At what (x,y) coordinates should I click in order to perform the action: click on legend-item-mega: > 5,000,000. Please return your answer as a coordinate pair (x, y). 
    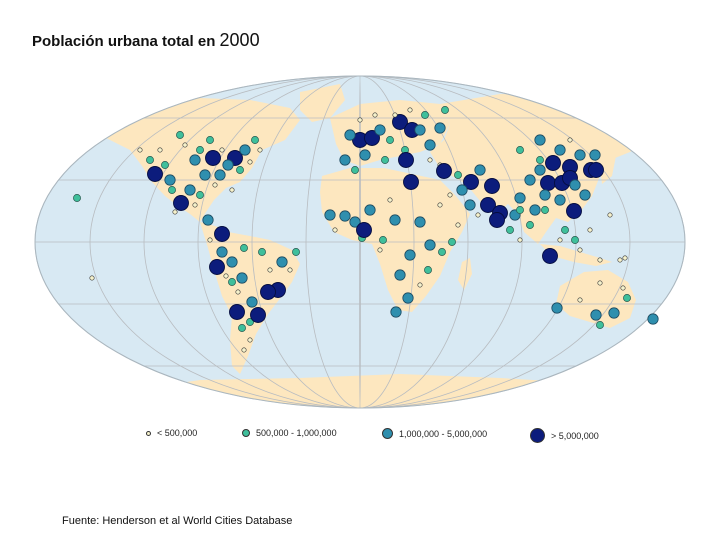
    Looking at the image, I should click on (564, 435).